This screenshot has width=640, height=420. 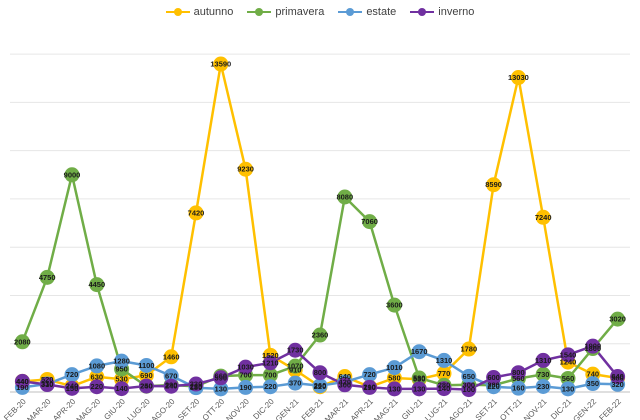 I want to click on data-label-estate: 180, so click(x=196, y=387).